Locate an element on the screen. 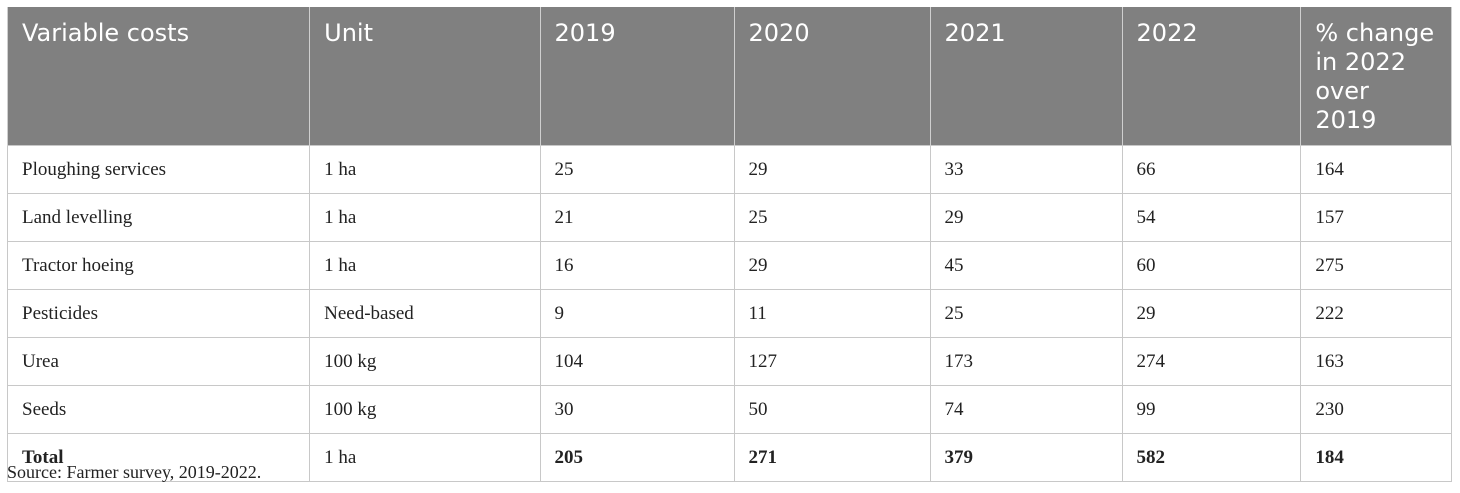 The image size is (1460, 493). cell-unit: Need-based is located at coordinates (425, 313).